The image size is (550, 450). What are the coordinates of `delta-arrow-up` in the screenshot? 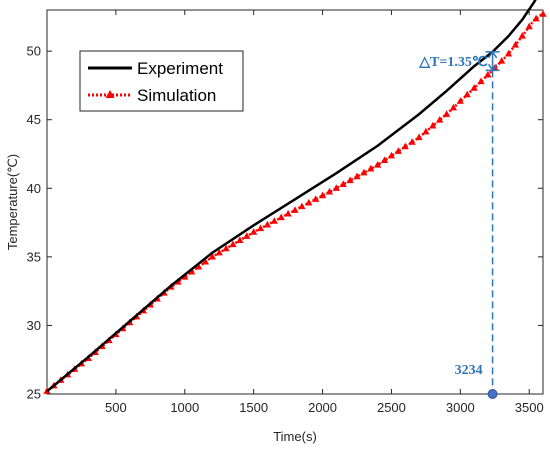 It's located at (492, 54).